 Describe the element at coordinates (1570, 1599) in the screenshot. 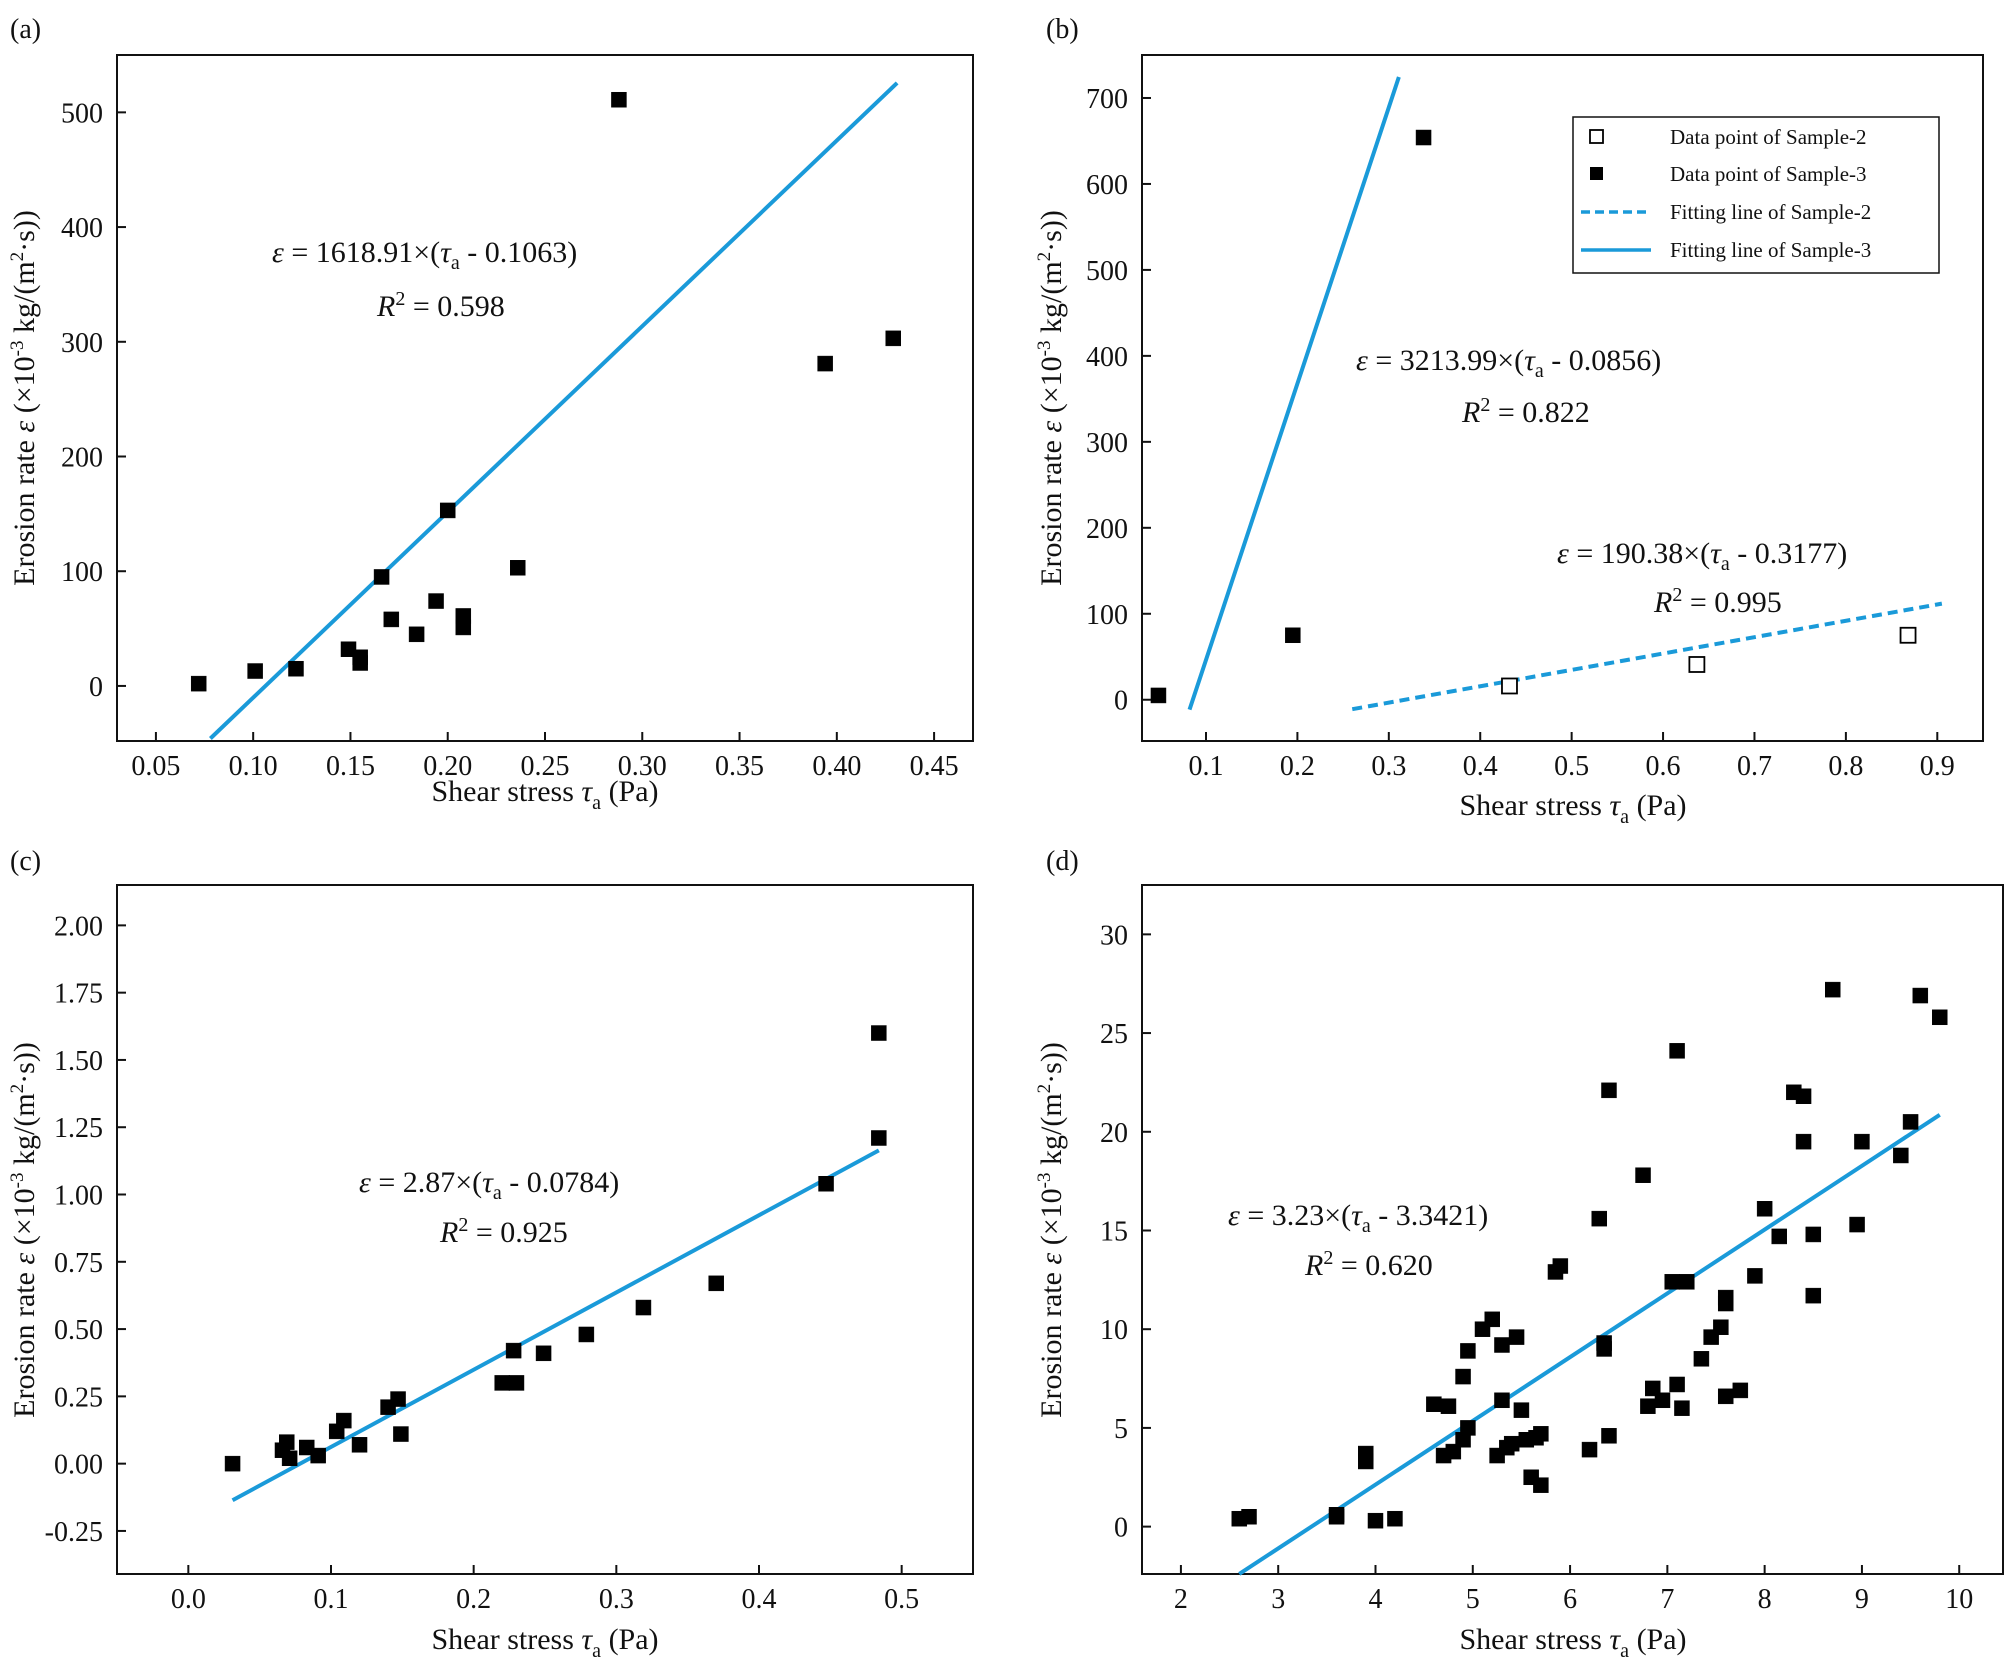

I see `x-tick-label-d: 6` at that location.